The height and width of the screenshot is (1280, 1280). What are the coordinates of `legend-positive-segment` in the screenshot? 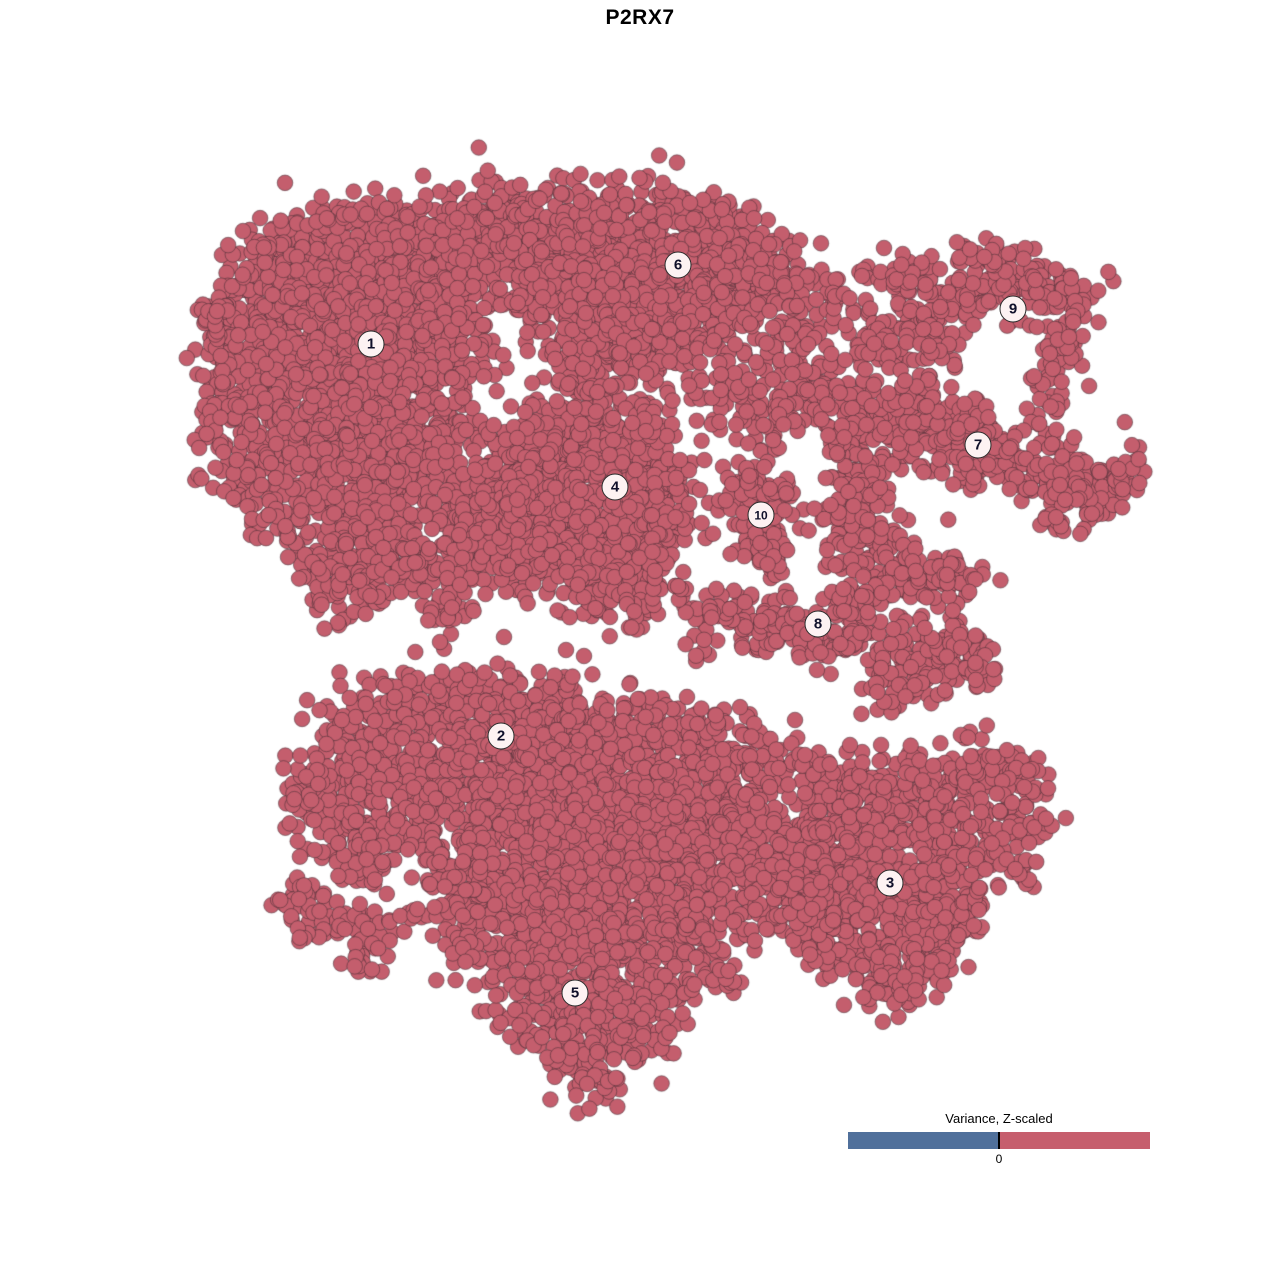 It's located at (1074, 1140).